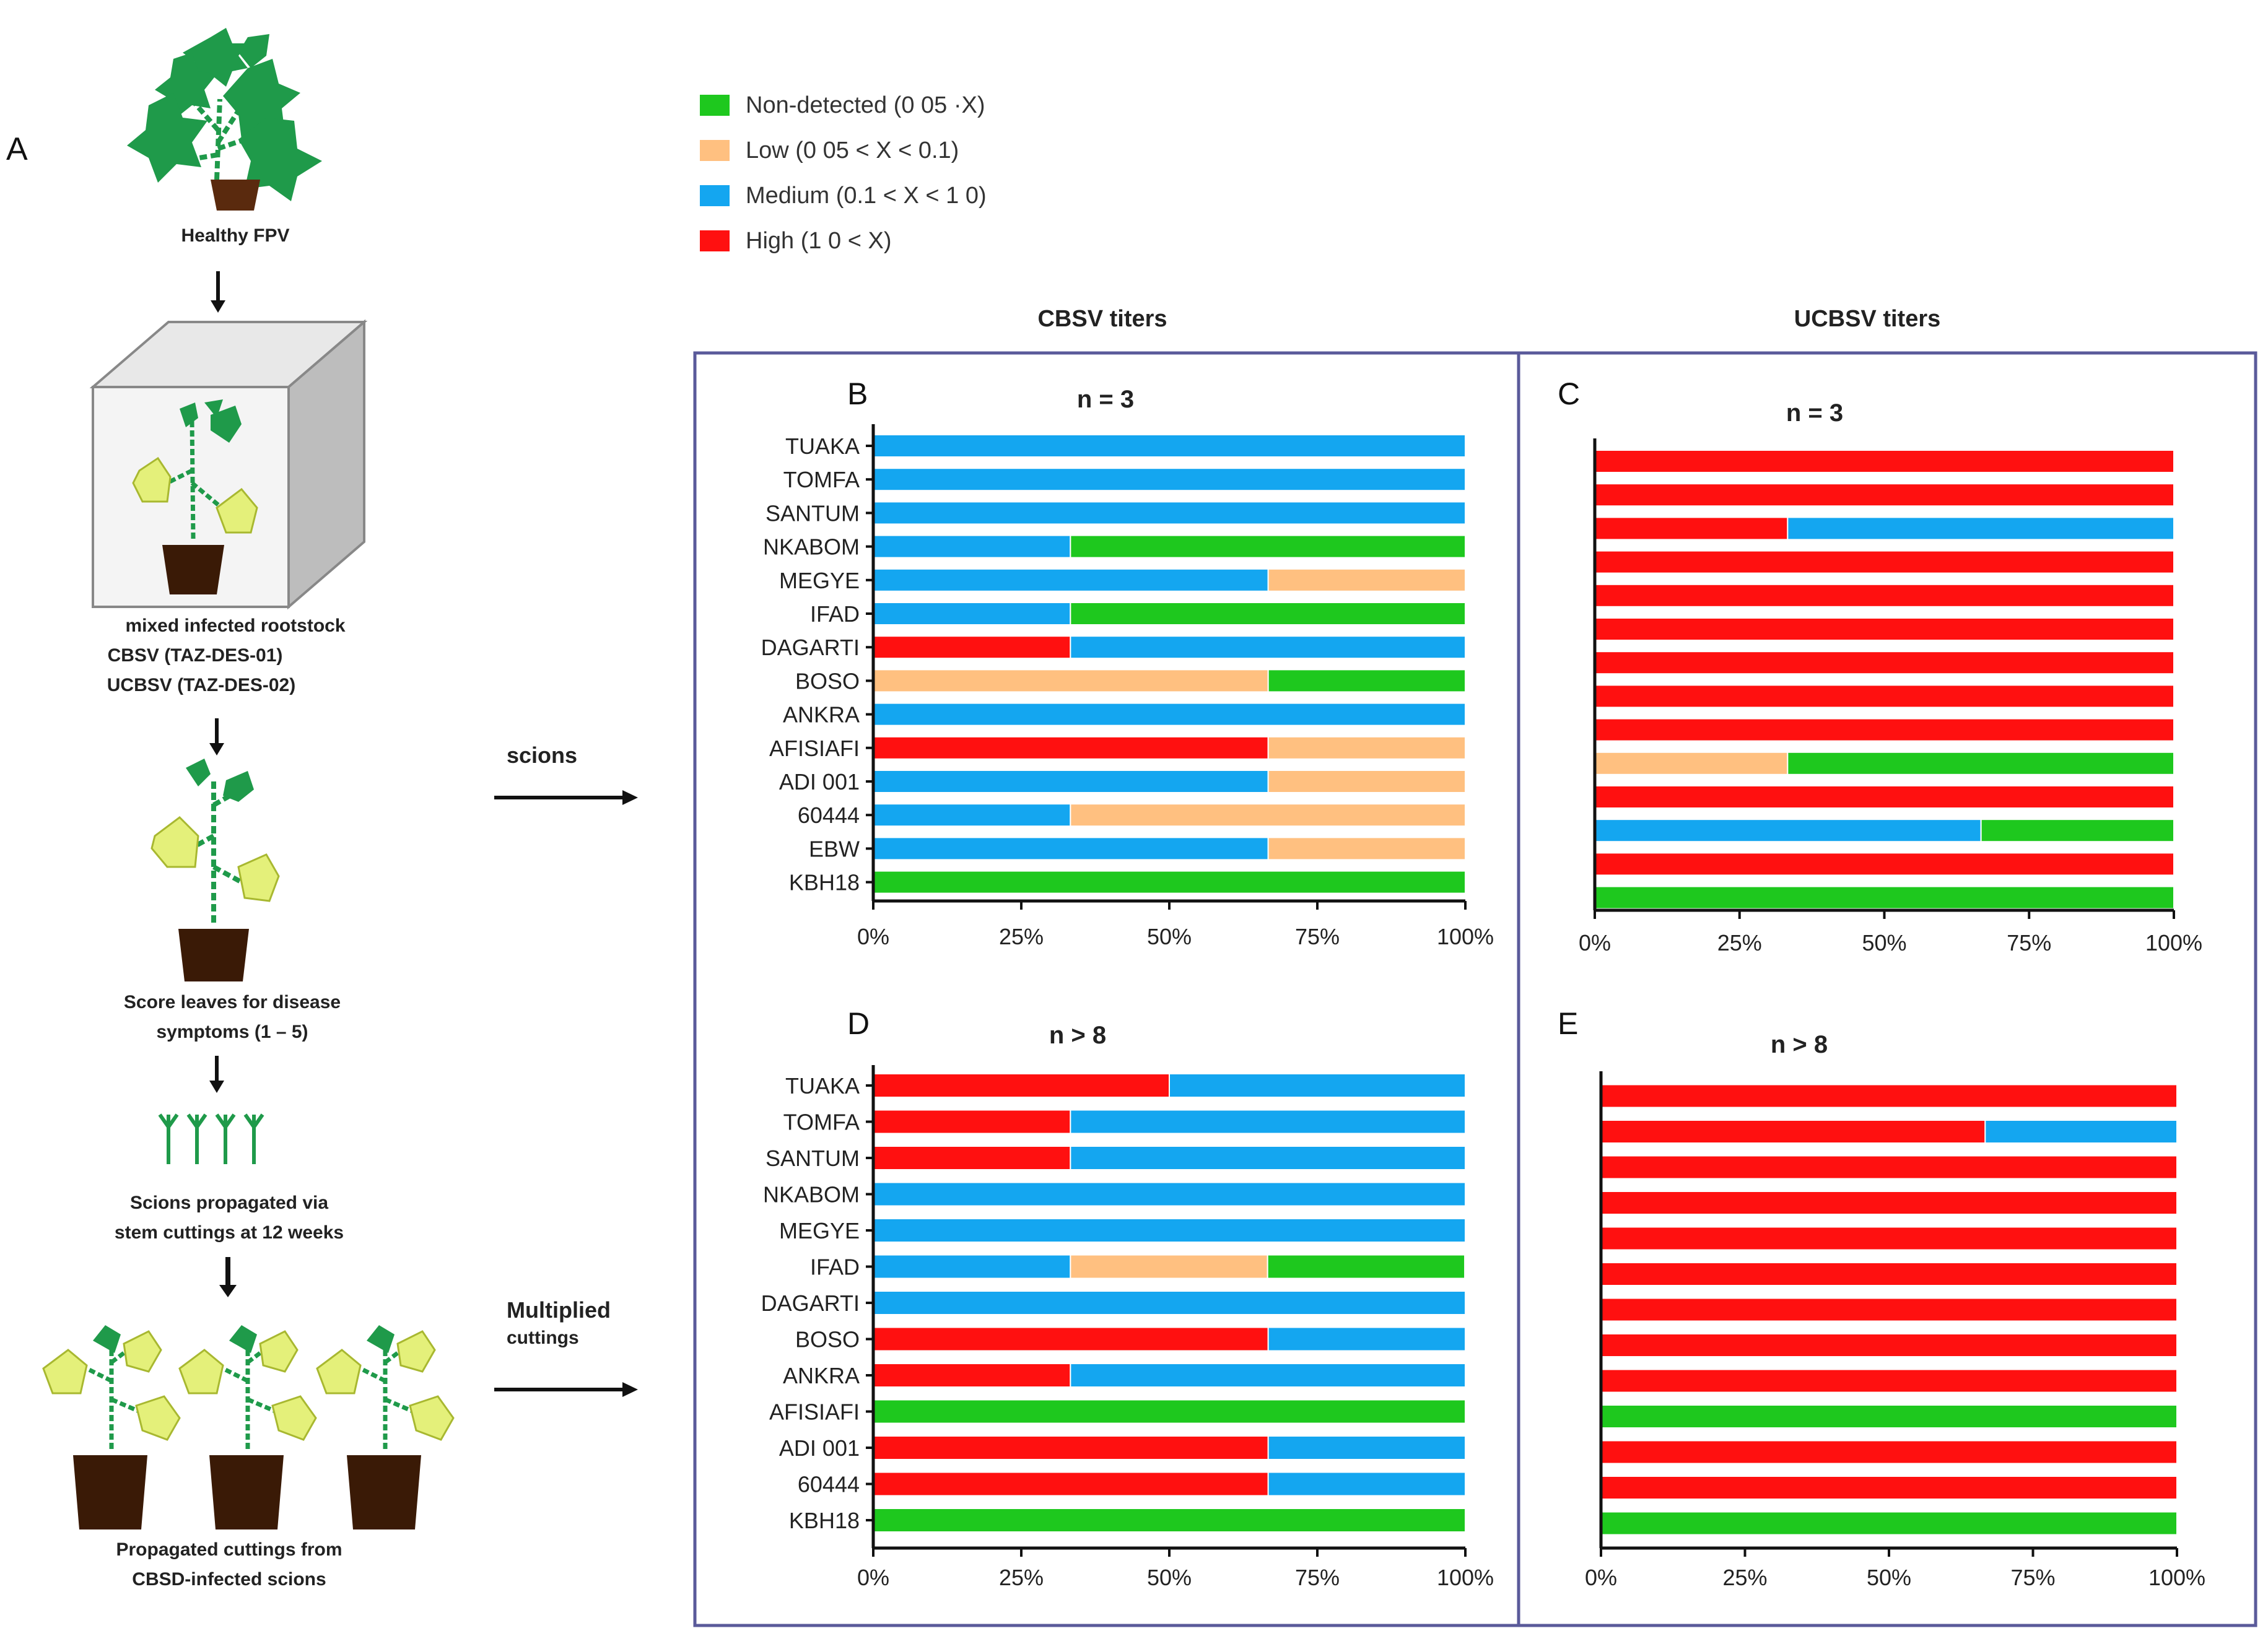 The image size is (2268, 1649). I want to click on step-healthy-fpv: Healthy FPV, so click(235, 235).